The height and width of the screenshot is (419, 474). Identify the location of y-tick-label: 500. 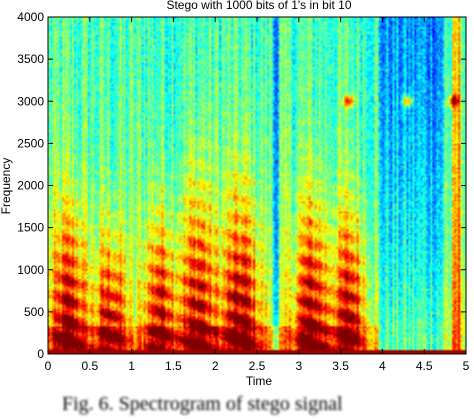
(34, 312).